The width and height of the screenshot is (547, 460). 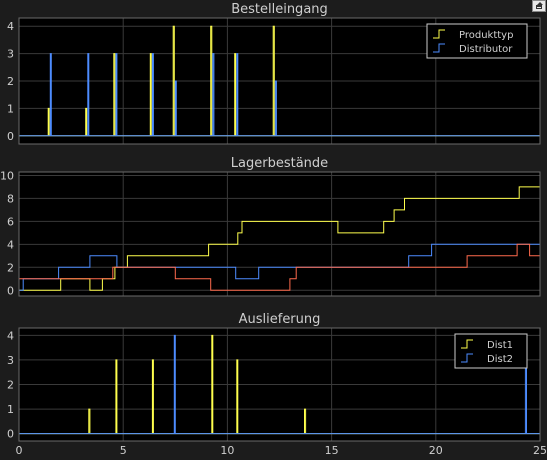 I want to click on chart-title: Lagerbestände, so click(x=279, y=163).